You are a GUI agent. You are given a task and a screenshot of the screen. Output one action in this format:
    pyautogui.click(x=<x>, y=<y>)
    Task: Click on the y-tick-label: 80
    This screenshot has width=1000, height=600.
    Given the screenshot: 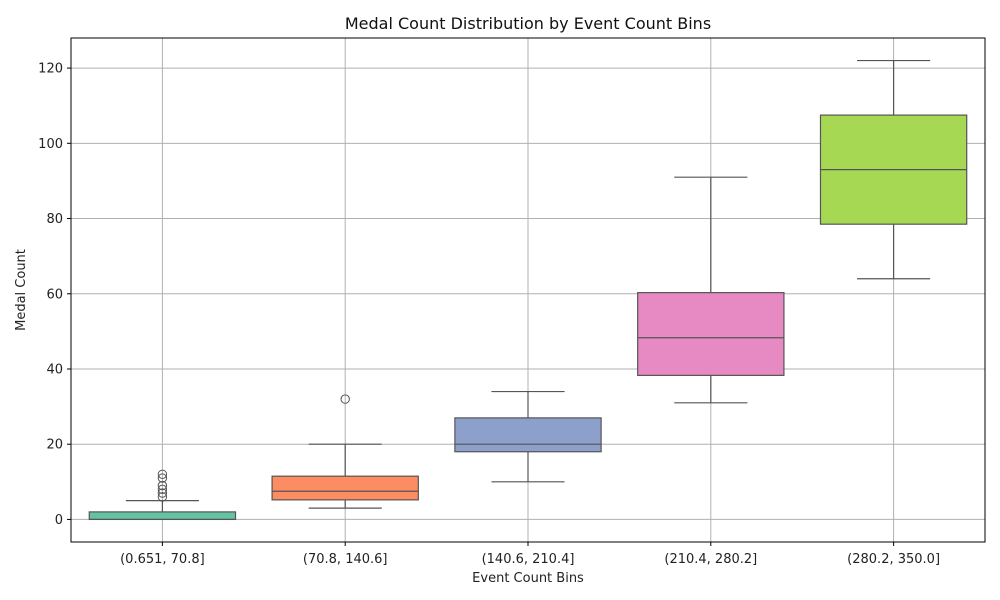 What is the action you would take?
    pyautogui.click(x=54, y=219)
    